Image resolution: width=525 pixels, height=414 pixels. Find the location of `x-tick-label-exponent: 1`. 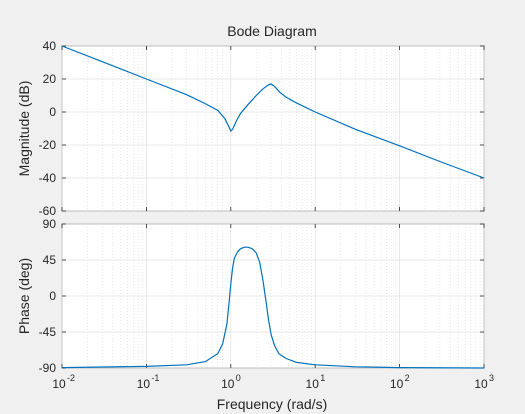

x-tick-label-exponent: 1 is located at coordinates (322, 378).